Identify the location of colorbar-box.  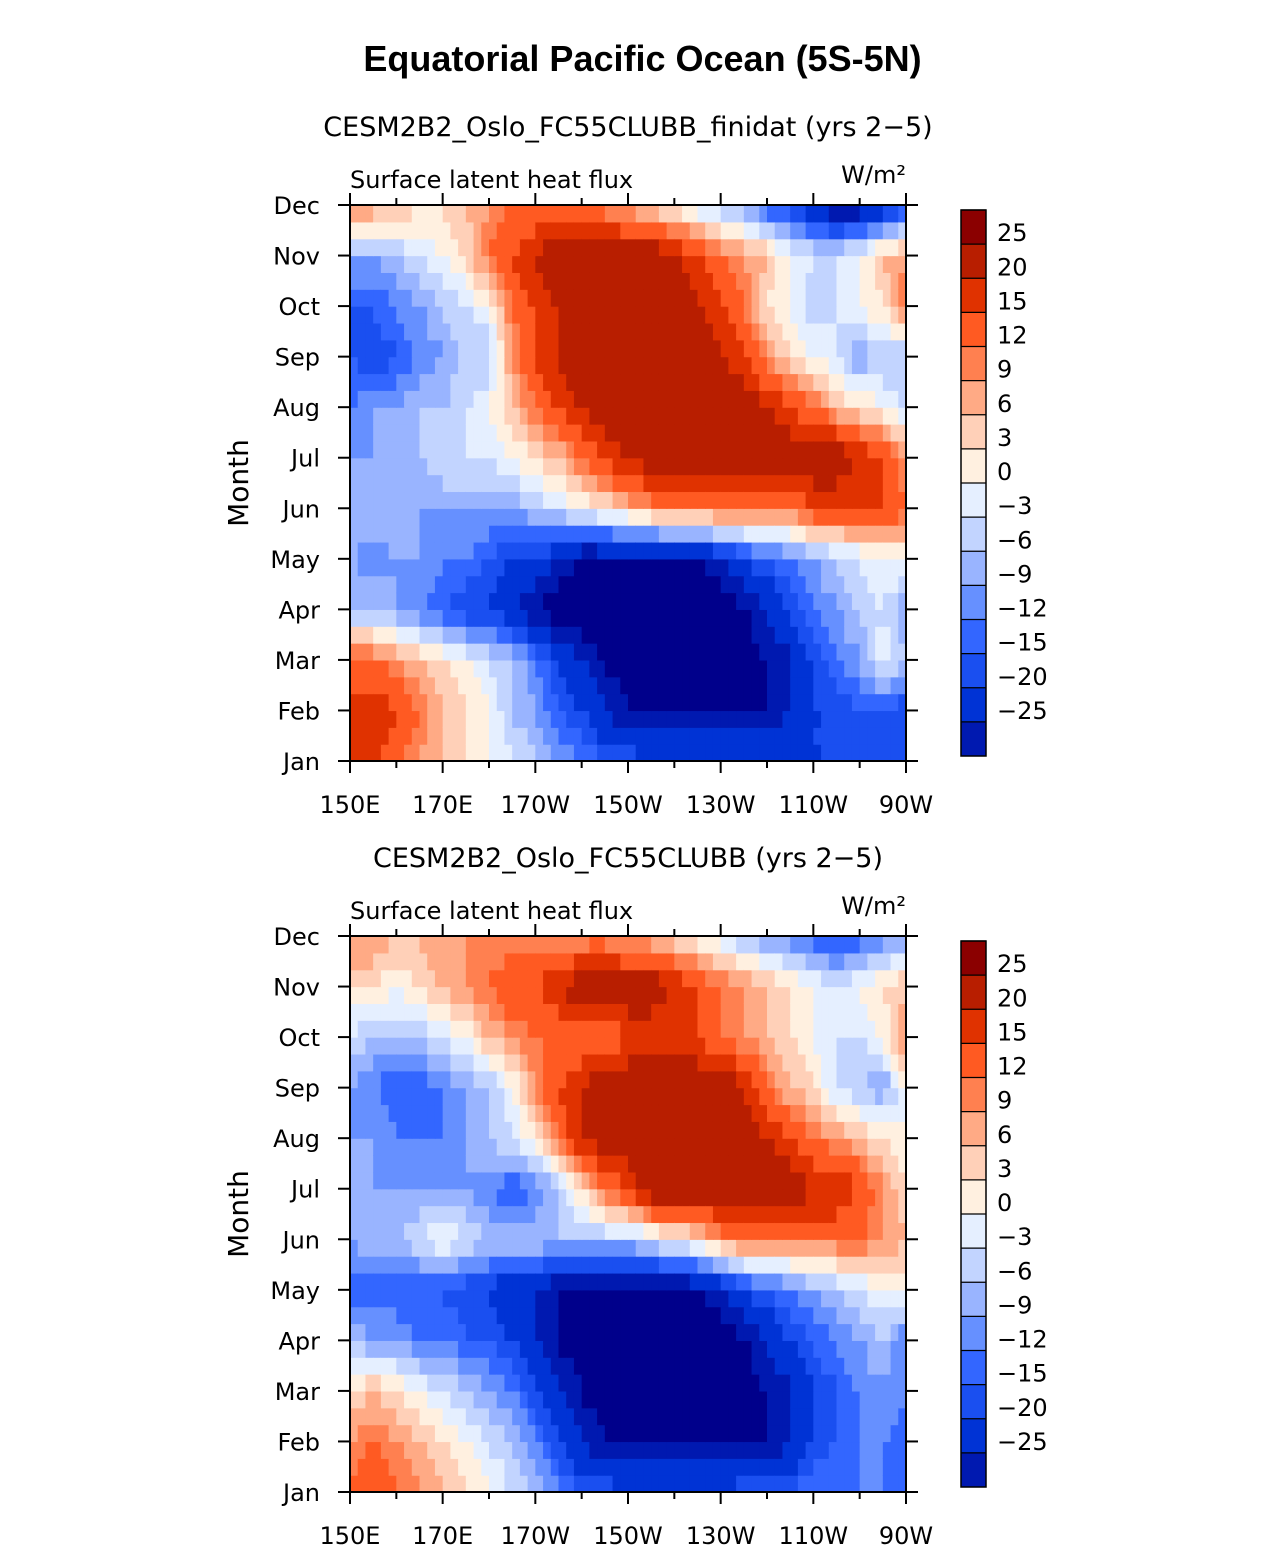
(973, 432).